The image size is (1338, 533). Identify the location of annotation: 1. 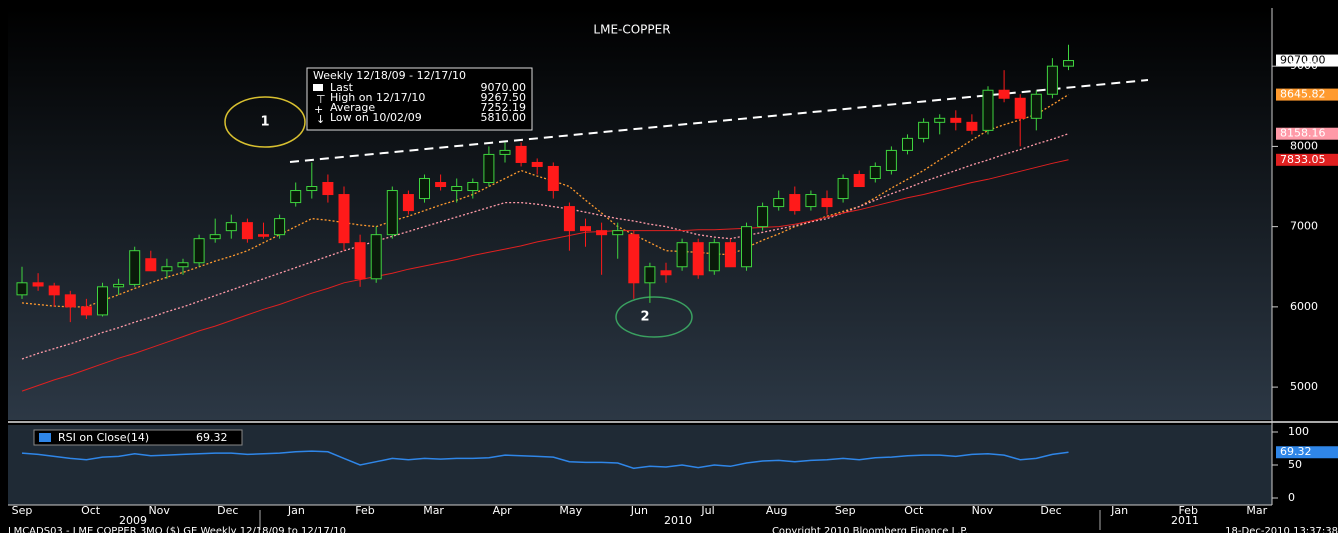
(264, 122).